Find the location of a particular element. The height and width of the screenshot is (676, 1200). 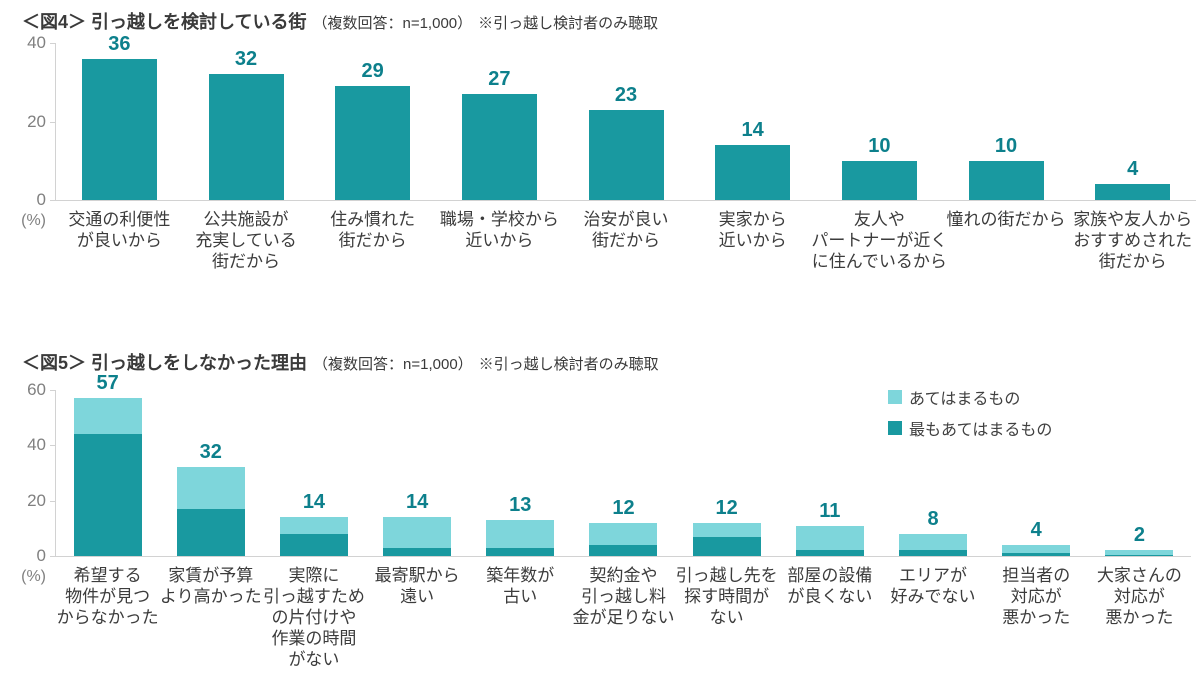

category-label: 契約金や 引っ越し料 金が足りない is located at coordinates (623, 596).